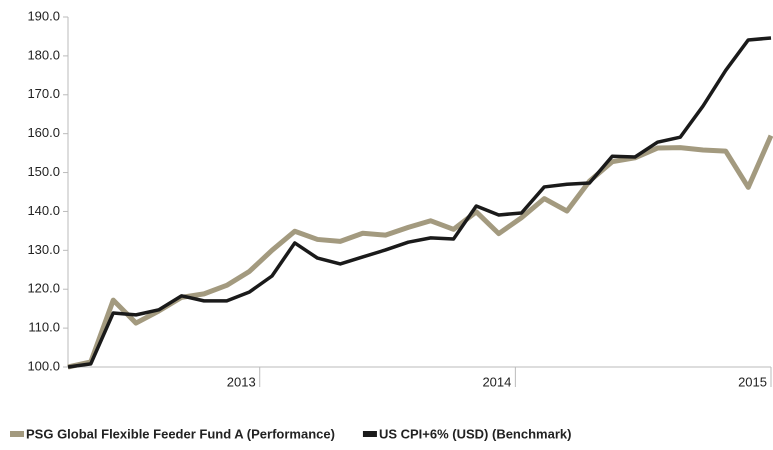  What do you see at coordinates (43, 249) in the screenshot?
I see `y-tick-label: 130.0` at bounding box center [43, 249].